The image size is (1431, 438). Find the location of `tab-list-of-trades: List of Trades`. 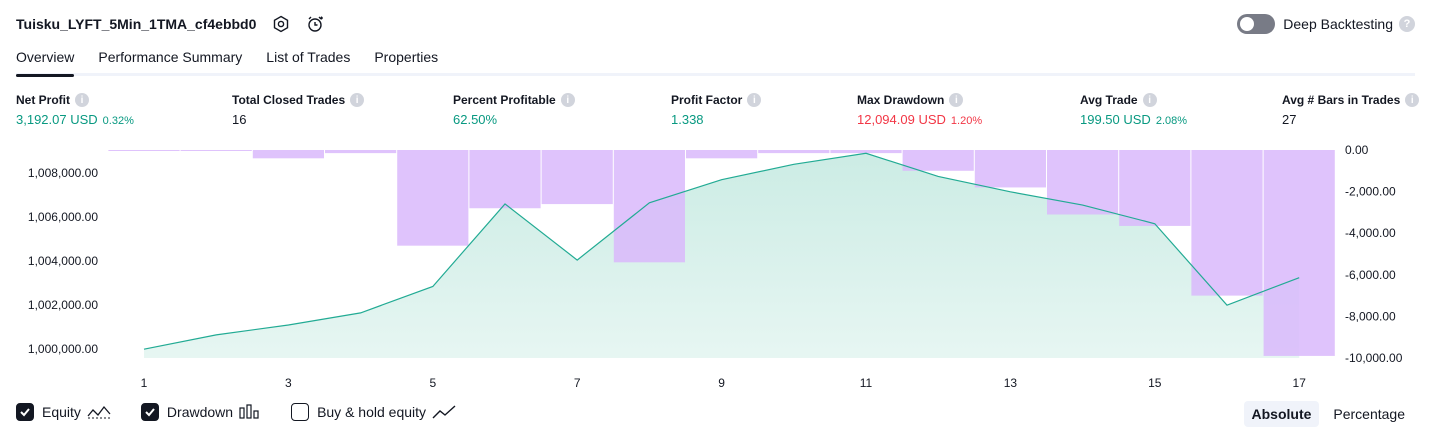

tab-list-of-trades: List of Trades is located at coordinates (308, 57).